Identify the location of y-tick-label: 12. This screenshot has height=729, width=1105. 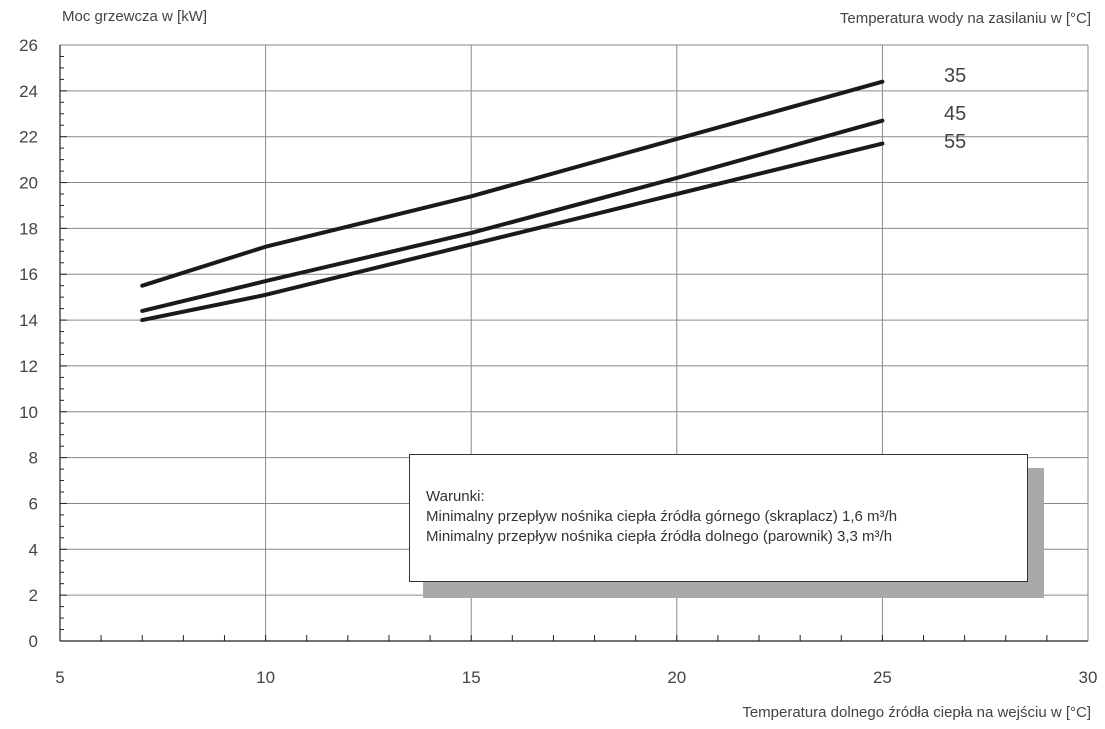
(28, 366).